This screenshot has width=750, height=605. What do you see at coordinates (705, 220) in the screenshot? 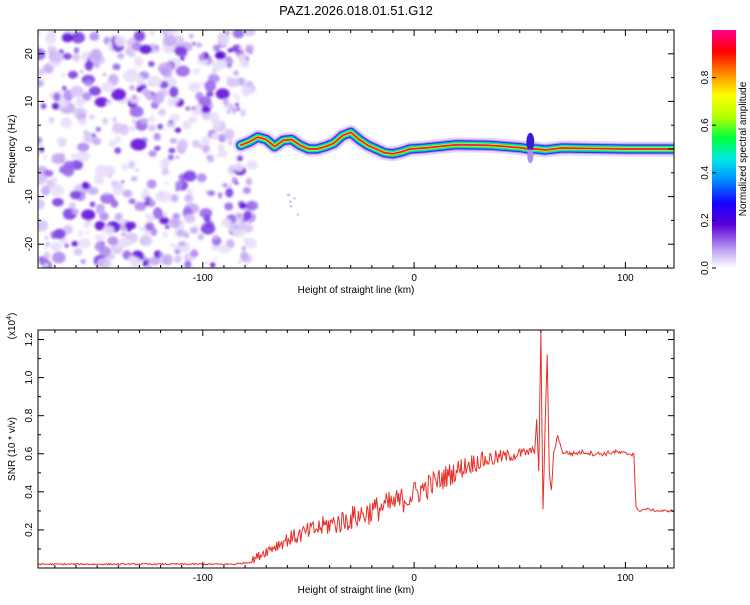
I see `colorbar-tick-label: 0.2` at bounding box center [705, 220].